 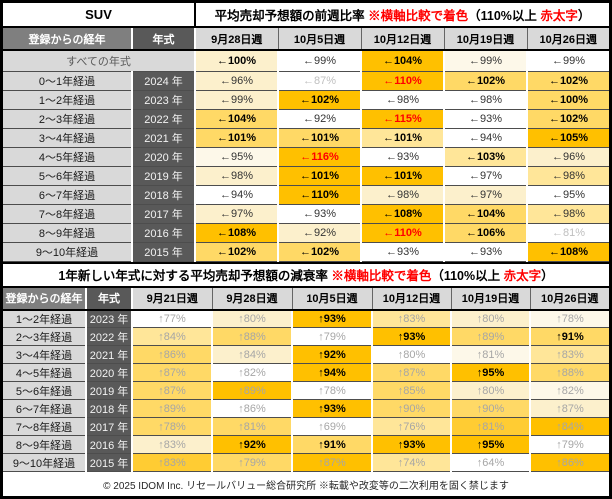 I want to click on table-title: 平均売却予想額の前週比率 ※横軸比較で着色（110%以上 赤太字）, so click(x=402, y=15).